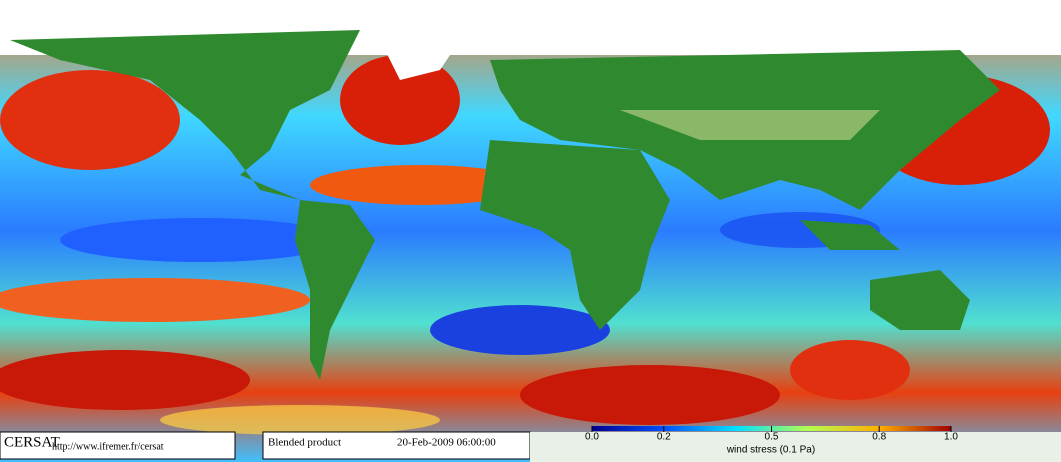  What do you see at coordinates (592, 437) in the screenshot?
I see `colorbar-tick-label: 0.0` at bounding box center [592, 437].